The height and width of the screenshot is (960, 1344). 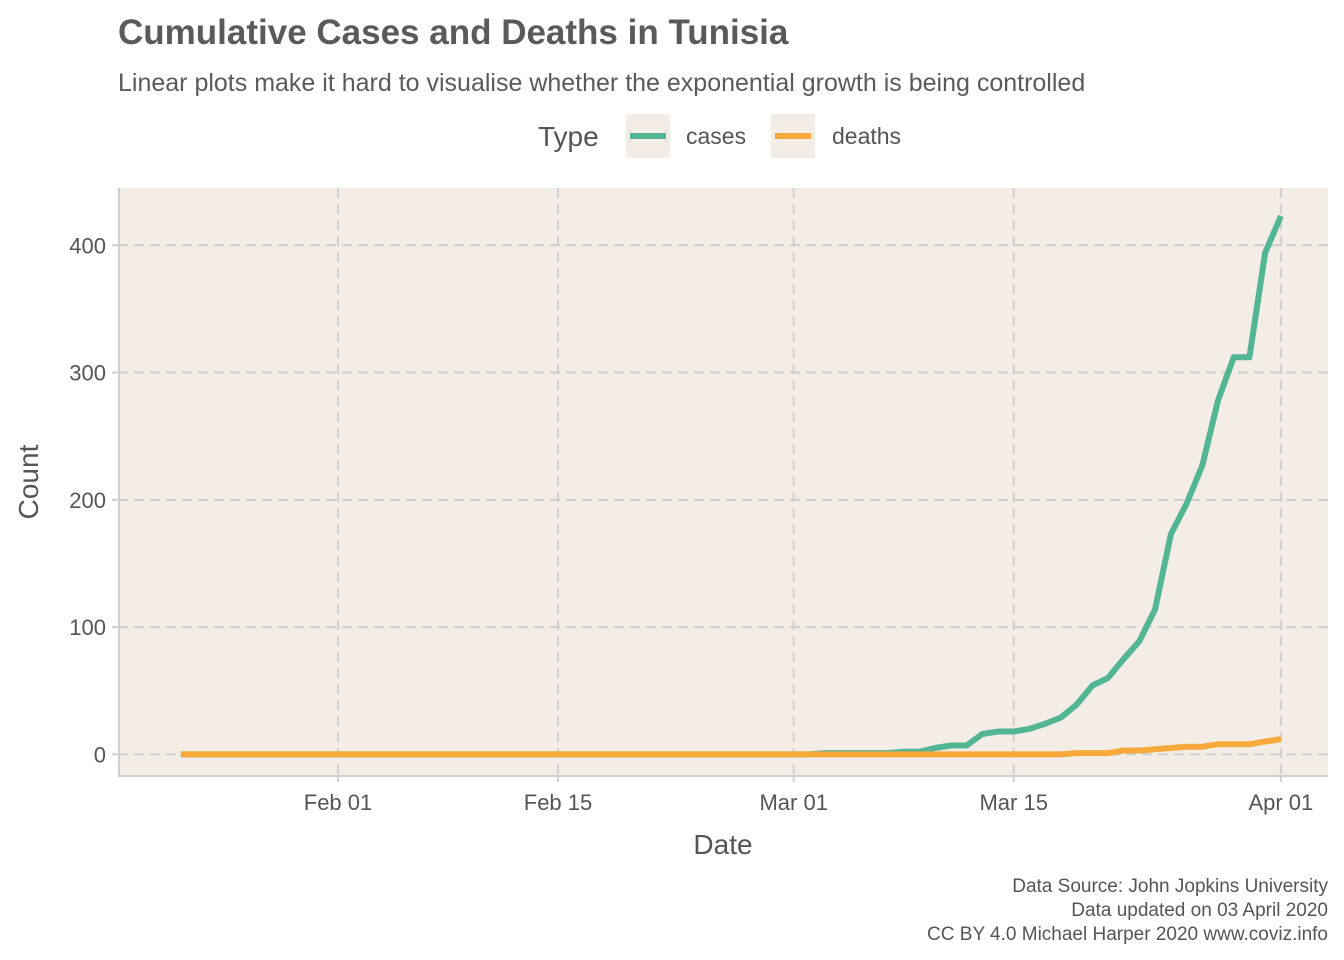 I want to click on x-axis-title: Date, so click(x=722, y=844).